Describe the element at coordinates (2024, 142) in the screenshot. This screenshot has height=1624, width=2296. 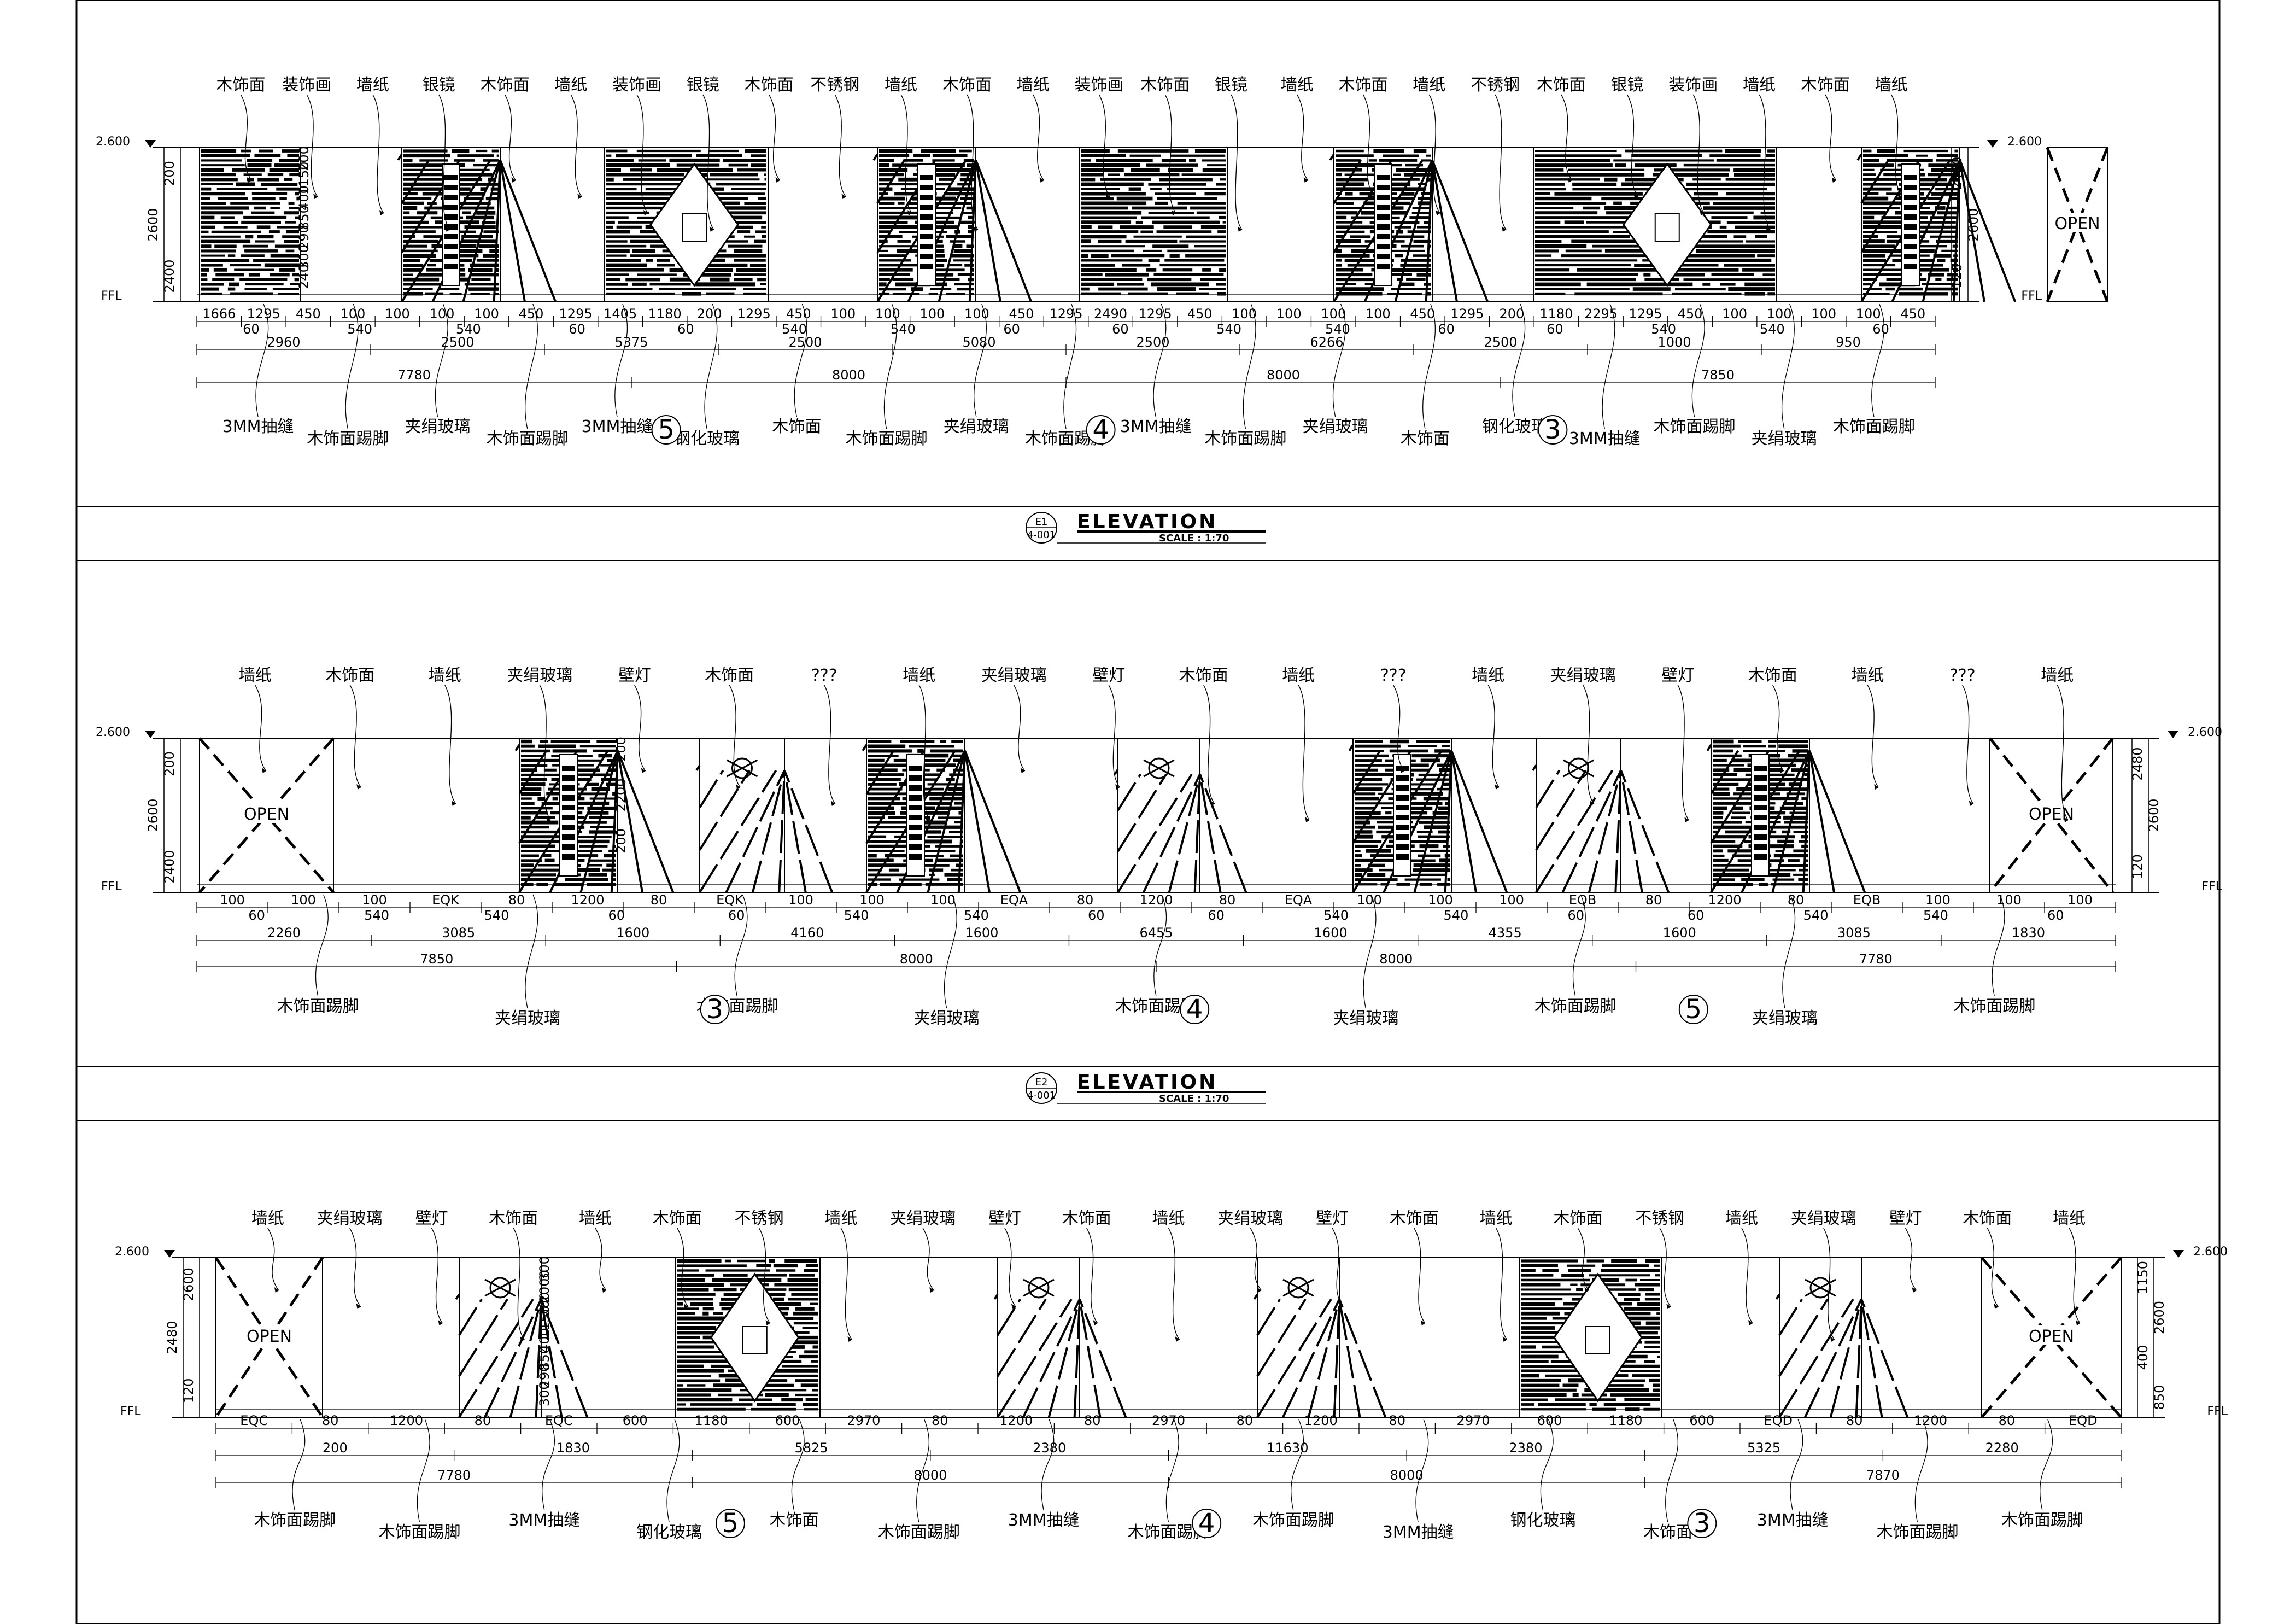
I see `level-label-top-right: 2.600` at that location.